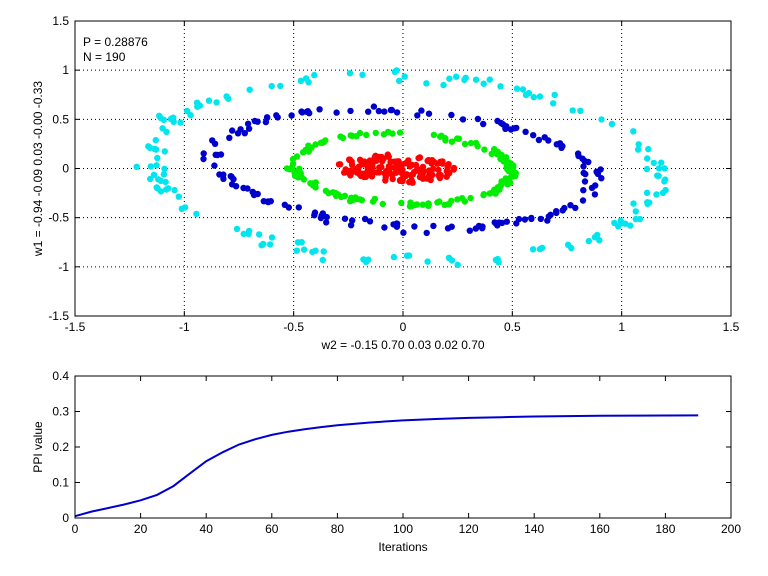 The image size is (768, 576). Describe the element at coordinates (621, 327) in the screenshot. I see `x-tick-label: 1` at that location.